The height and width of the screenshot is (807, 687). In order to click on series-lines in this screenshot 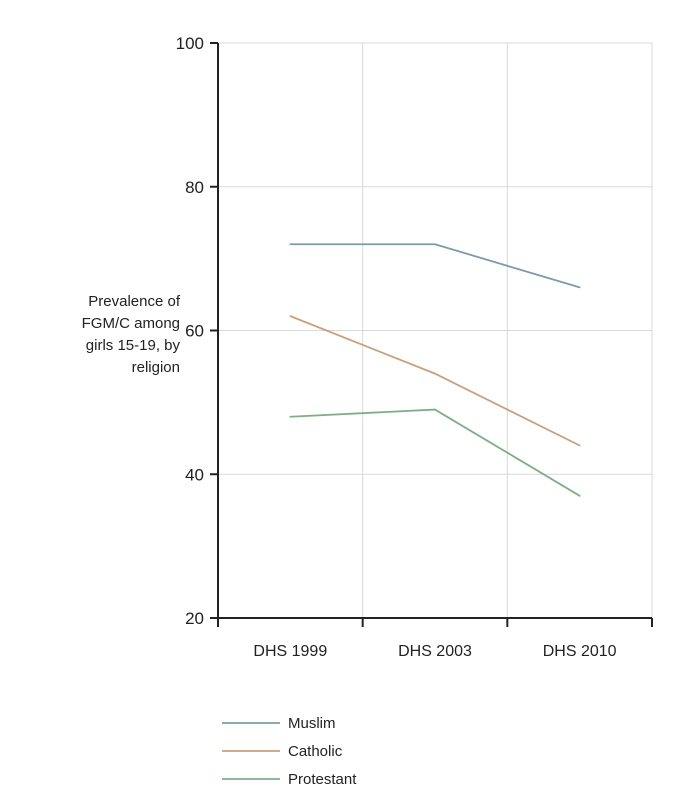, I will do `click(435, 370)`.